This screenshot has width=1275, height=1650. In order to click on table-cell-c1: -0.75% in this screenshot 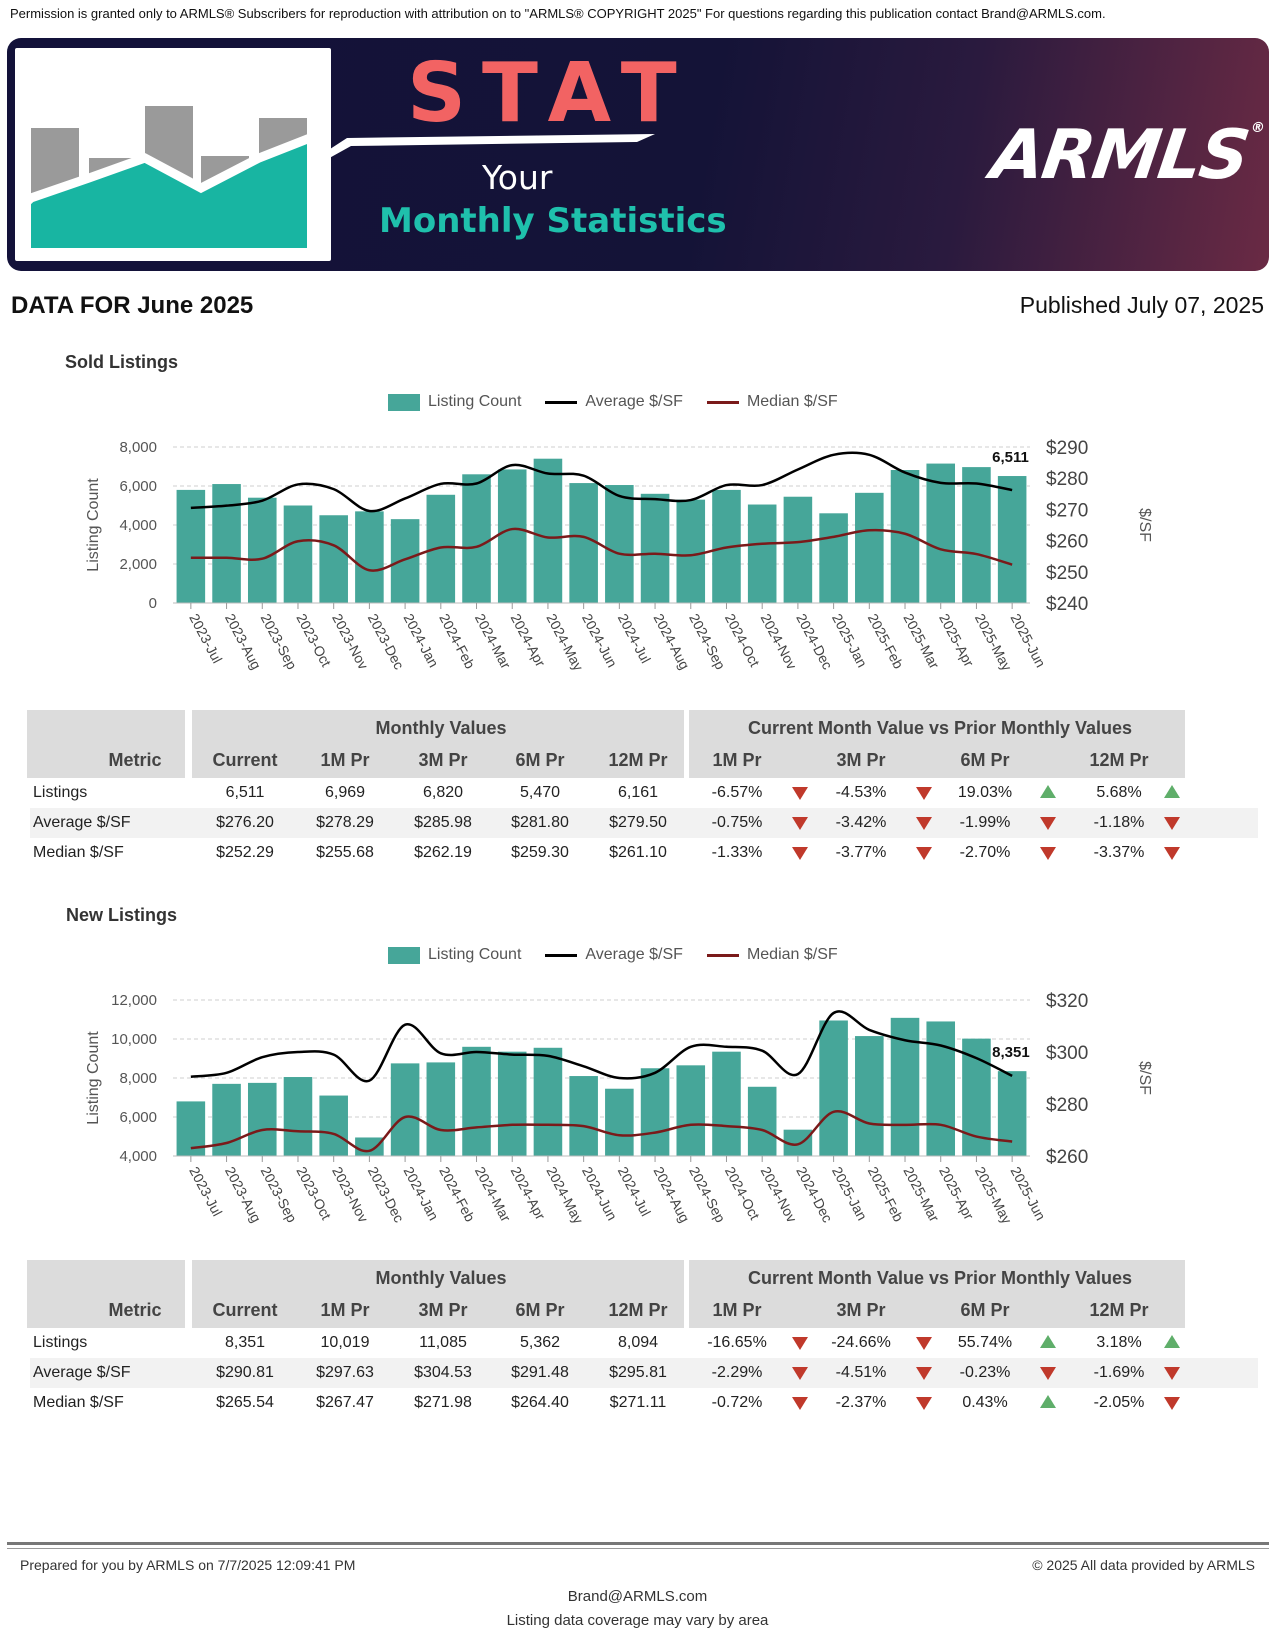, I will do `click(737, 822)`.